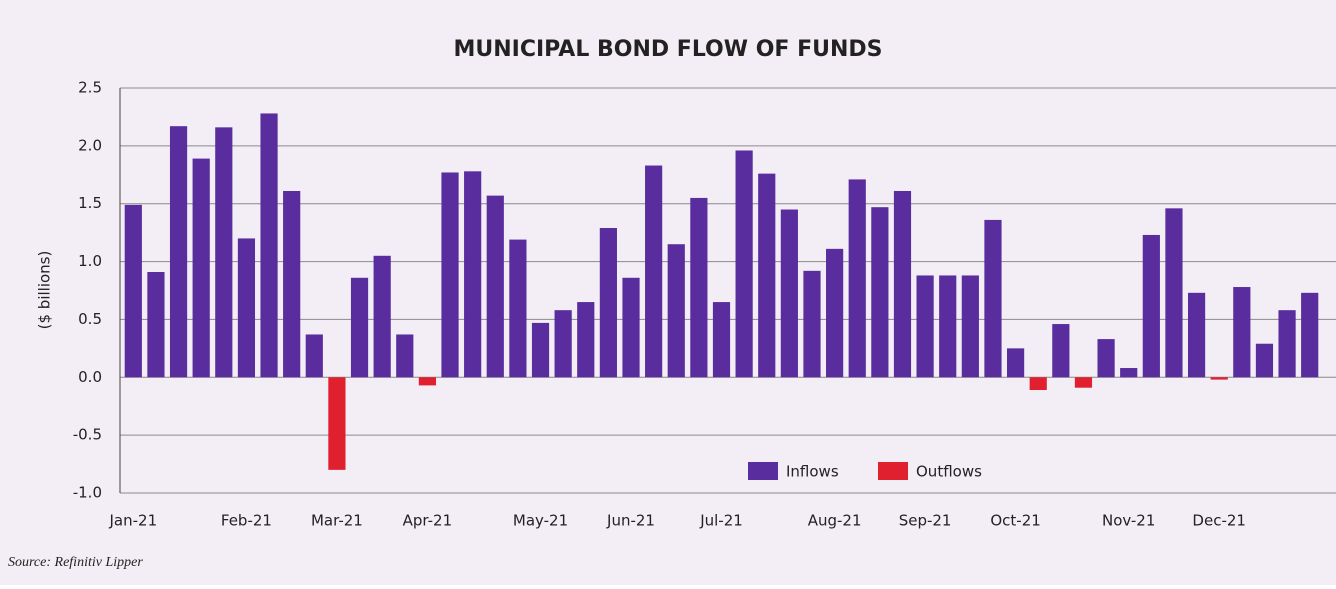 Image resolution: width=1336 pixels, height=589 pixels. I want to click on legend-label: Inflows, so click(812, 472).